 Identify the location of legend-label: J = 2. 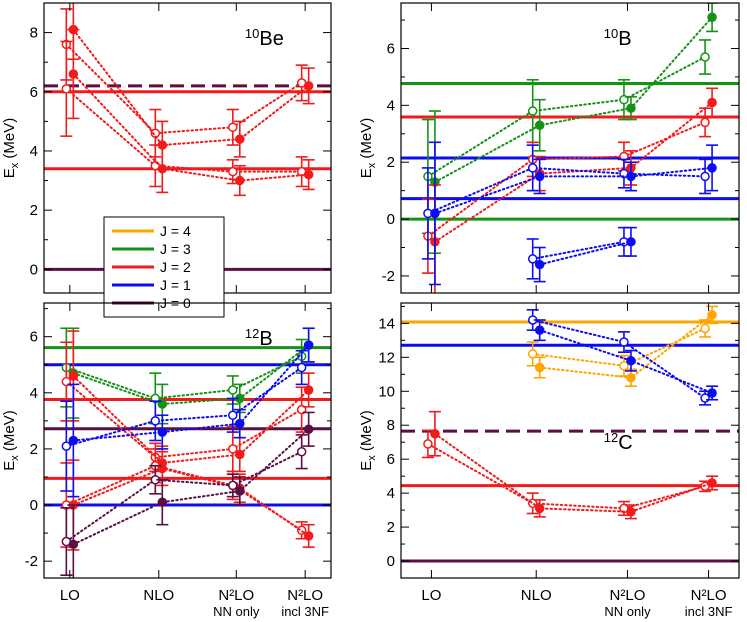
(175, 267).